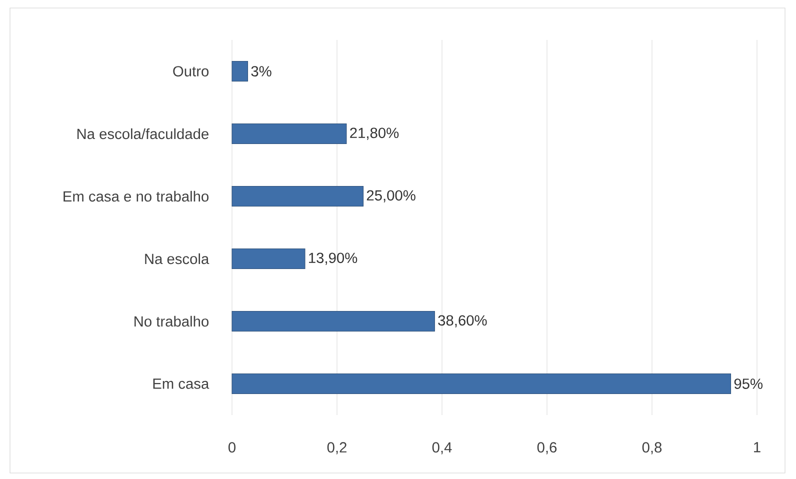 This screenshot has width=796, height=479. I want to click on x-tick-label: 0,8, so click(652, 448).